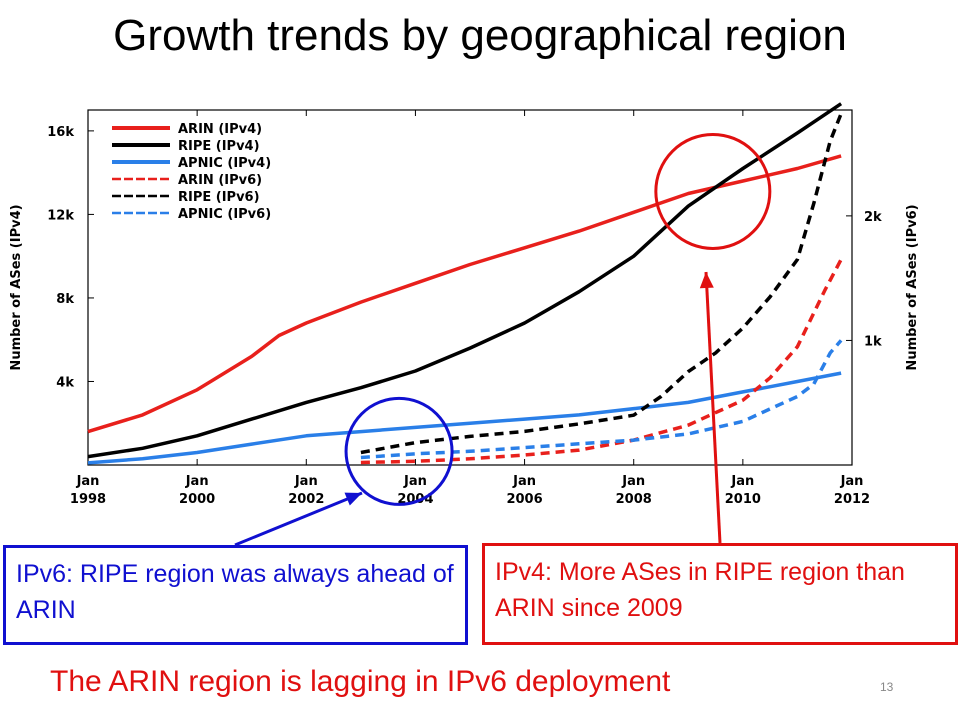 Image resolution: width=960 pixels, height=720 pixels. I want to click on y-tick-label: 12k, so click(60, 215).